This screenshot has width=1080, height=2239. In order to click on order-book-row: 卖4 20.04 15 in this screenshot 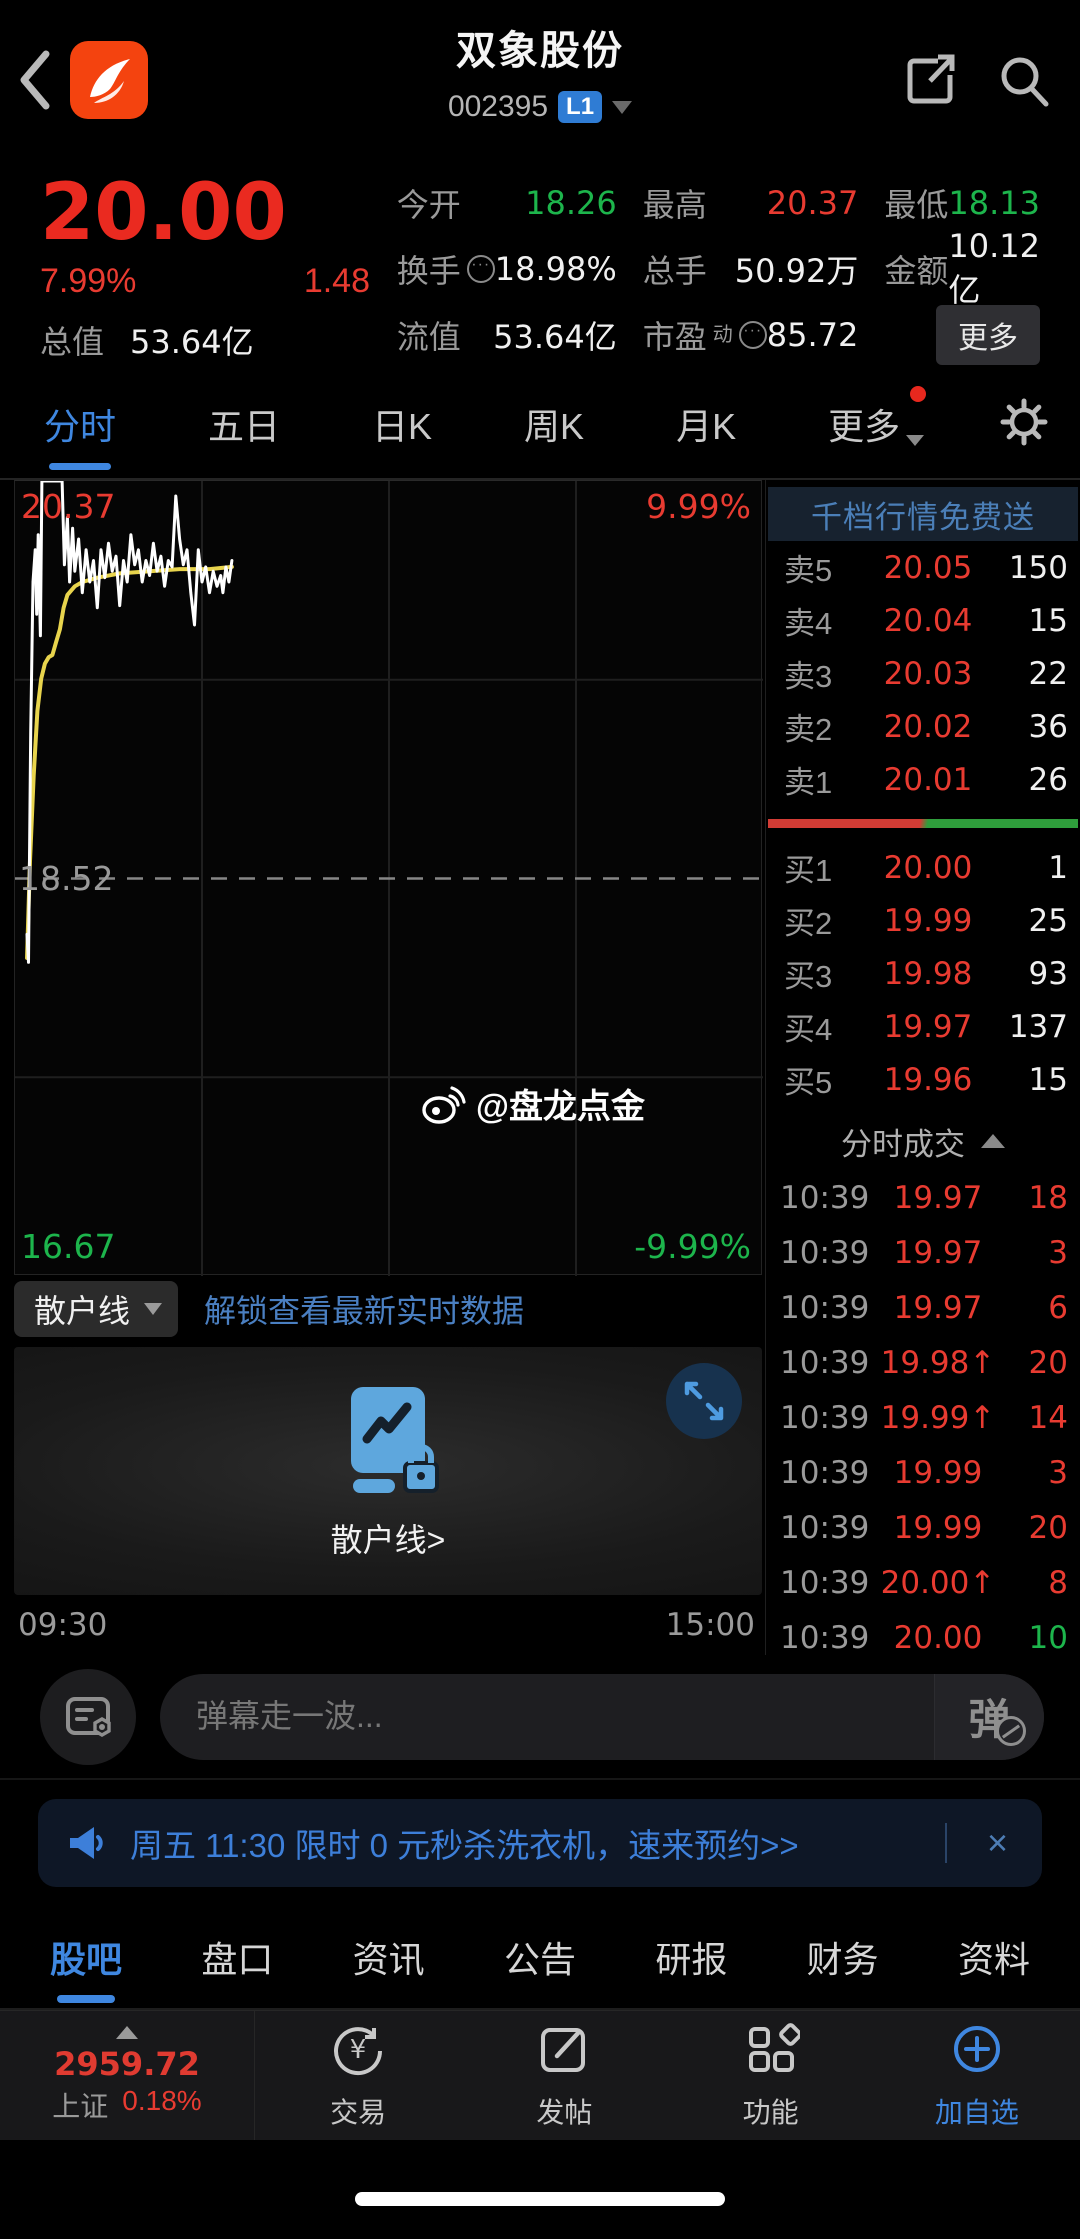, I will do `click(923, 620)`.